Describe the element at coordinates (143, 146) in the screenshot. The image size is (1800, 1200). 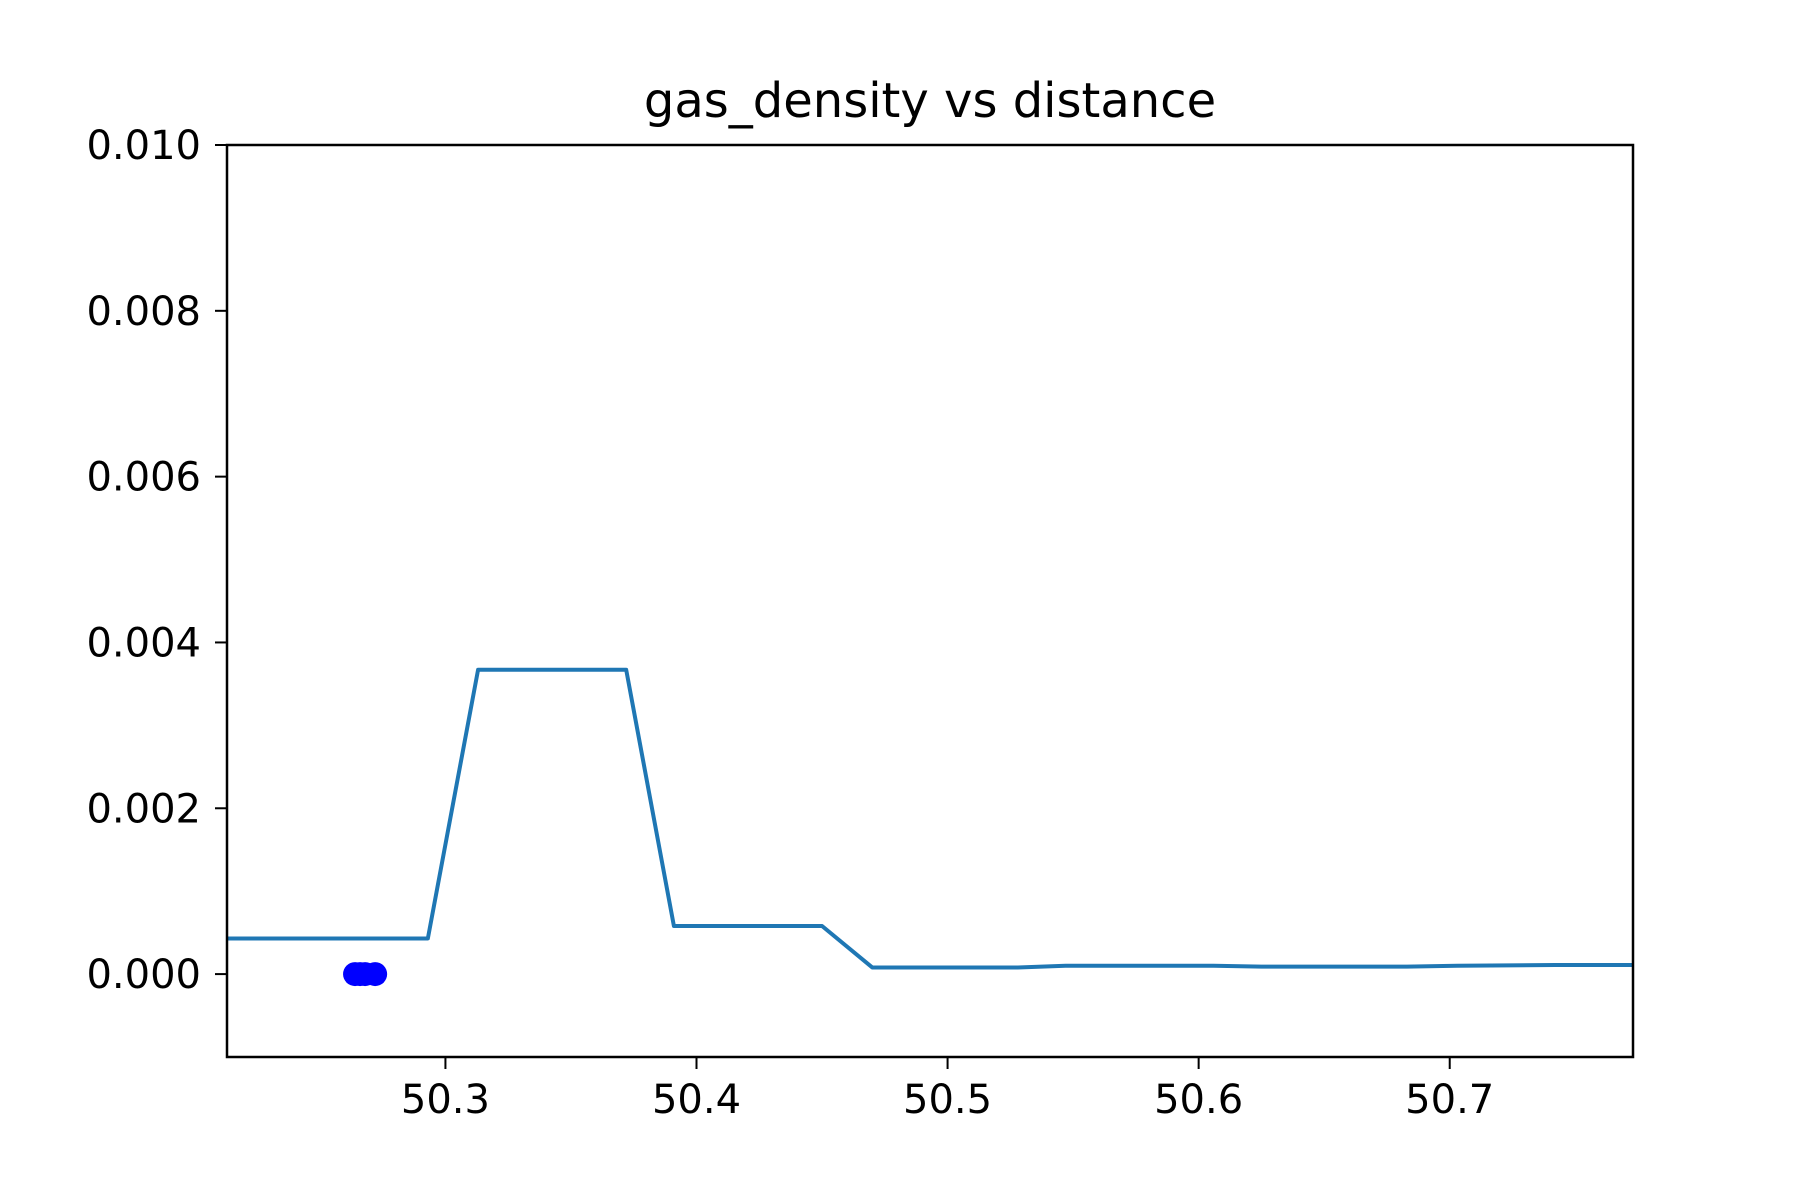
I see `y-tick-label: 0.010` at that location.